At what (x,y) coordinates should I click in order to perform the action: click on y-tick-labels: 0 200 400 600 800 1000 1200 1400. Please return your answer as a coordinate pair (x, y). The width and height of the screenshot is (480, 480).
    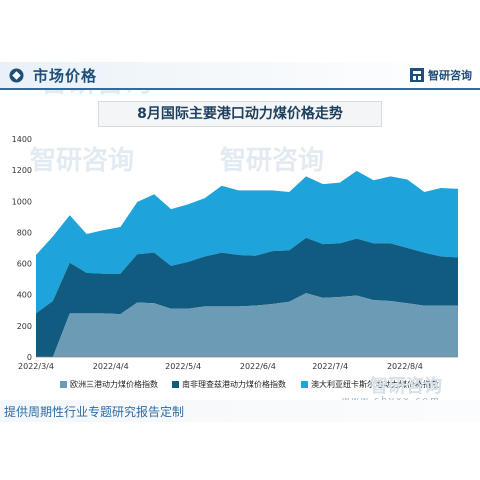
    Looking at the image, I should click on (22, 248).